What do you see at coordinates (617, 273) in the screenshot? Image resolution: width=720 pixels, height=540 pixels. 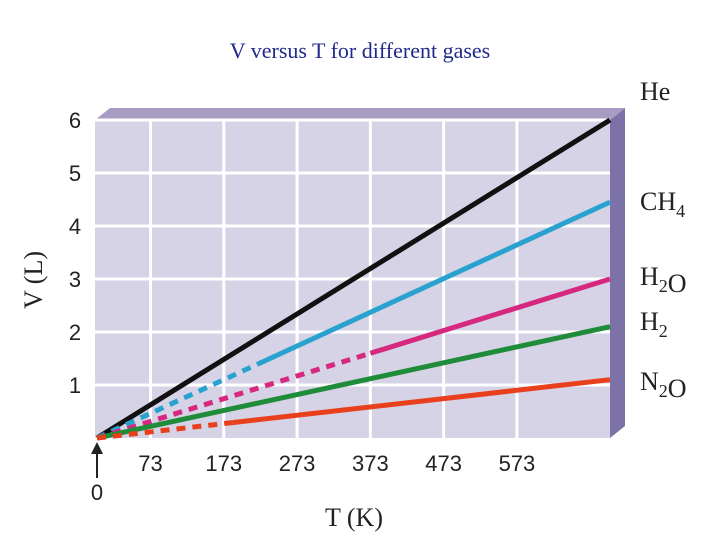 I see `plot-right-bevel` at bounding box center [617, 273].